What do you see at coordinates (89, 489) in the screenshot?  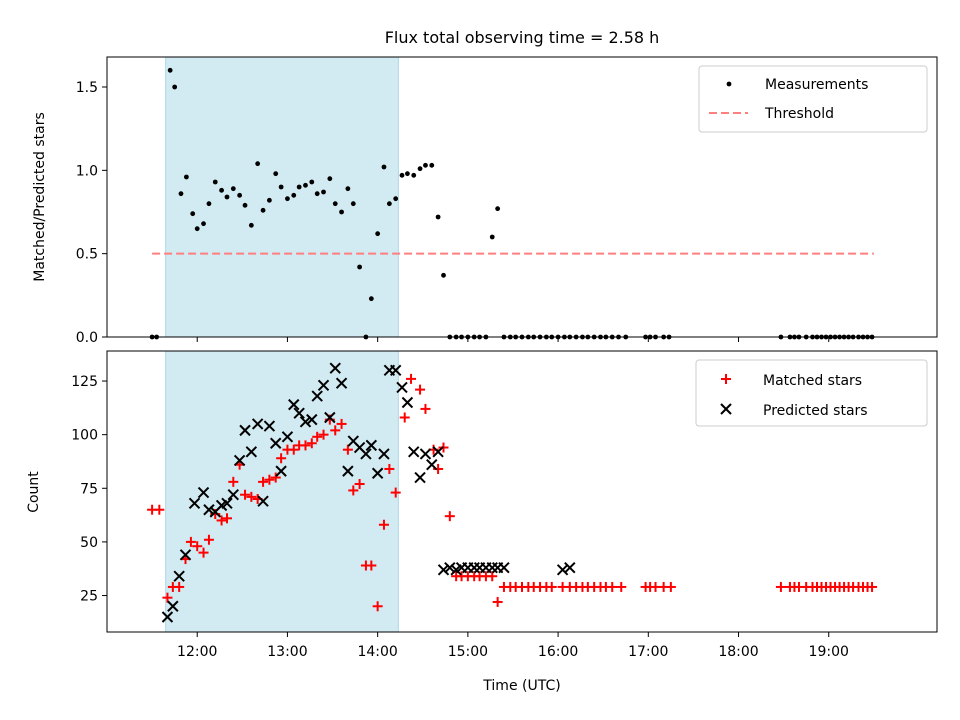 I see `bottom-y-ticks: 25 50 75 100 125` at bounding box center [89, 489].